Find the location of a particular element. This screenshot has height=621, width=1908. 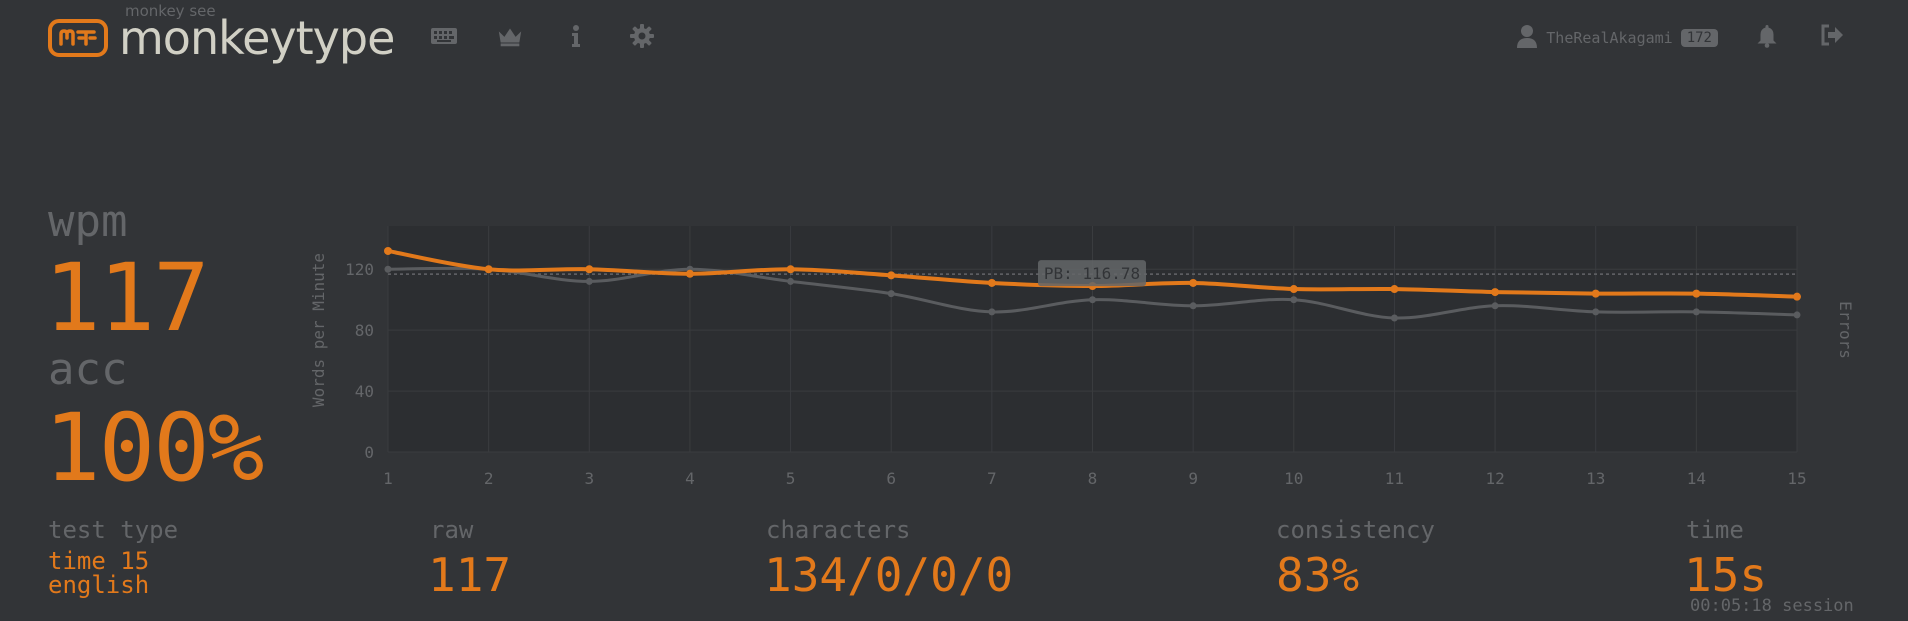

x-tick-label: 8 is located at coordinates (1093, 478).